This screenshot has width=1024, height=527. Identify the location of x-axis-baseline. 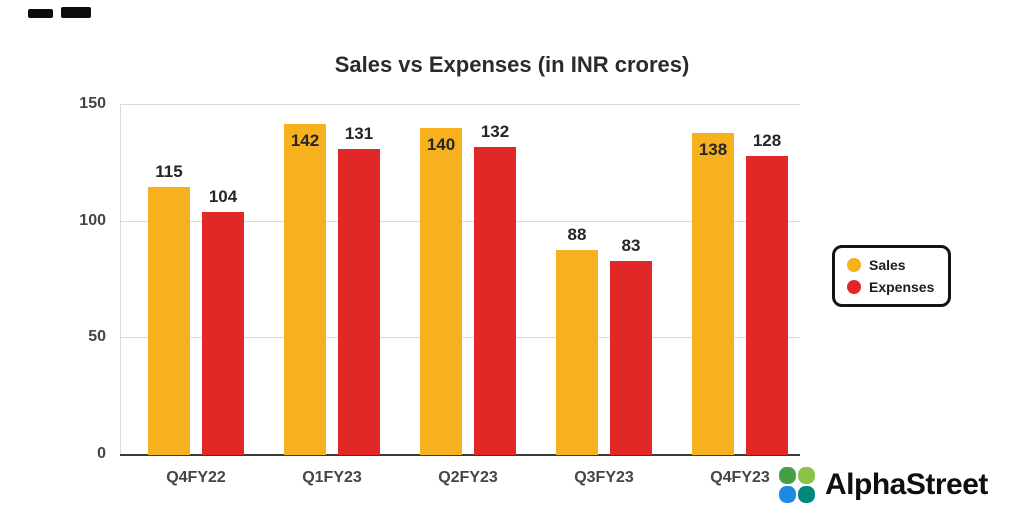
(460, 455).